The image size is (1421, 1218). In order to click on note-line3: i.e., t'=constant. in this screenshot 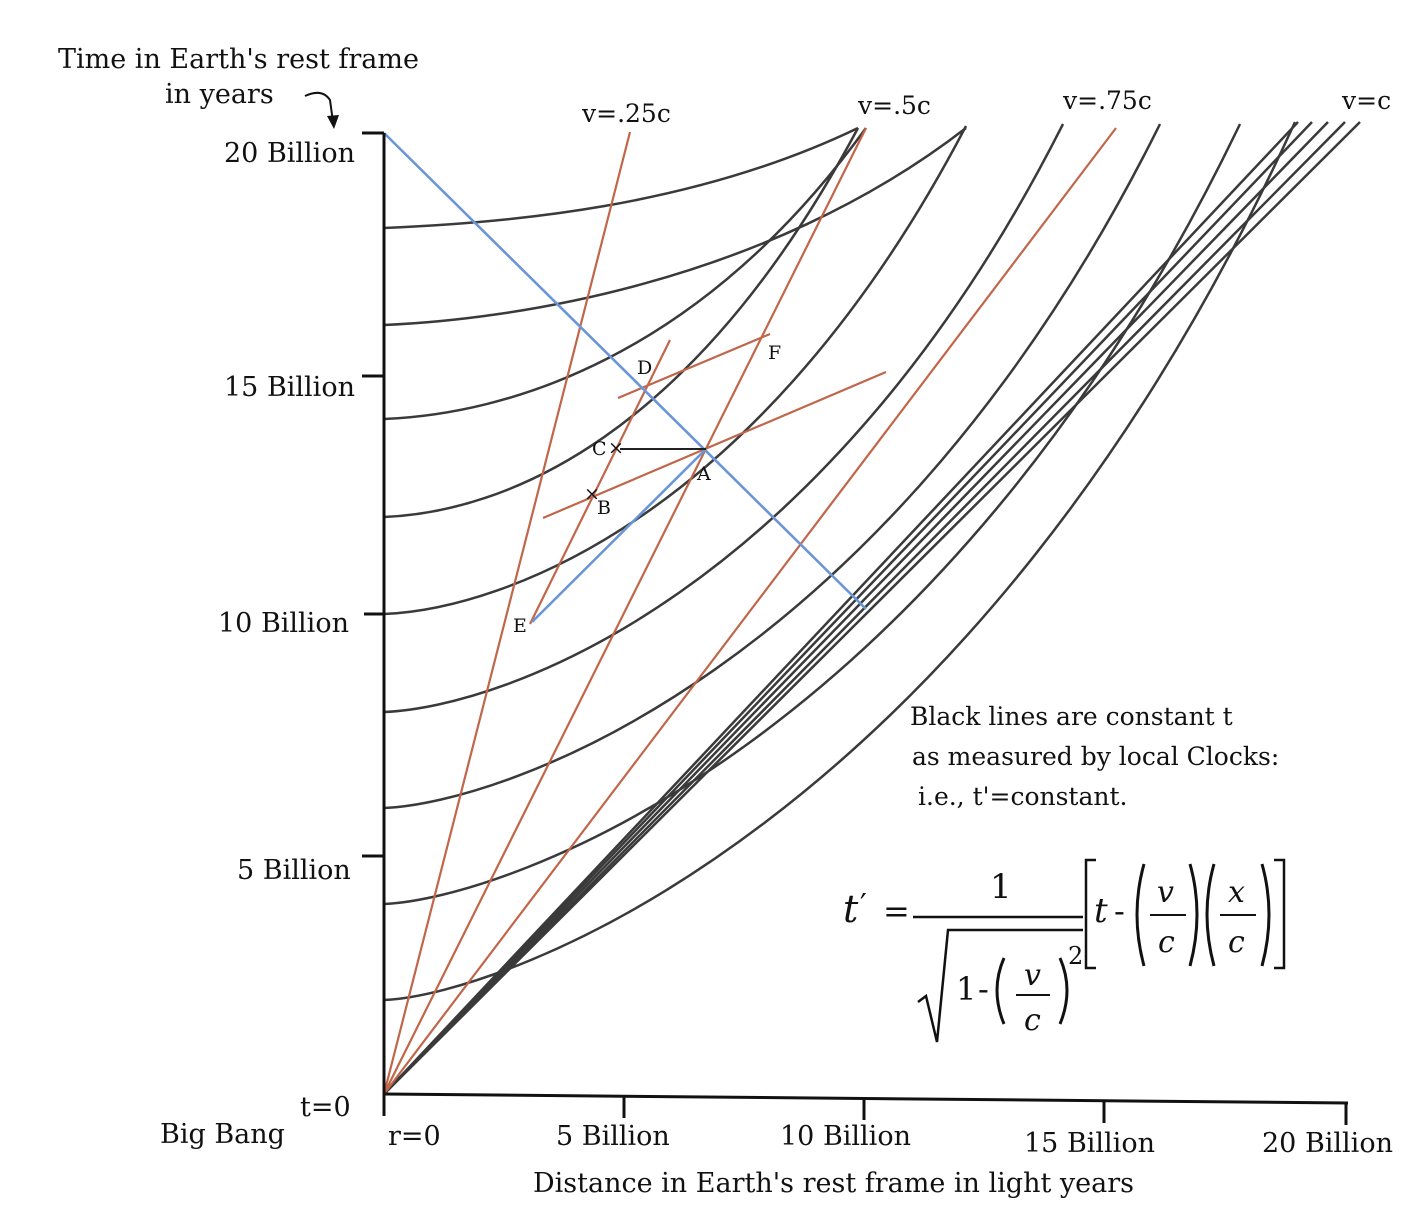, I will do `click(1022, 796)`.